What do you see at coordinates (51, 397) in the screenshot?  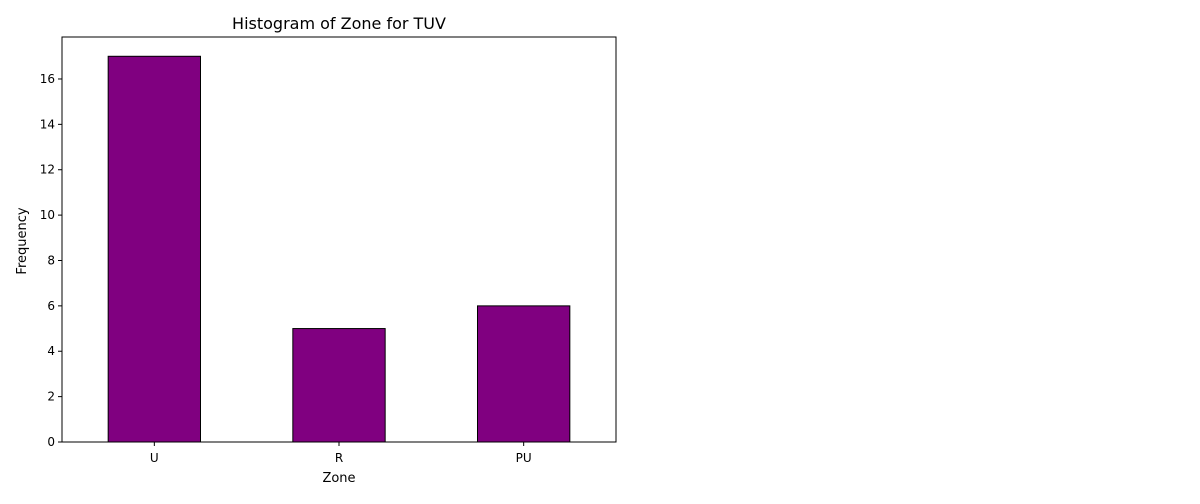 I see `y-tick-label: 2` at bounding box center [51, 397].